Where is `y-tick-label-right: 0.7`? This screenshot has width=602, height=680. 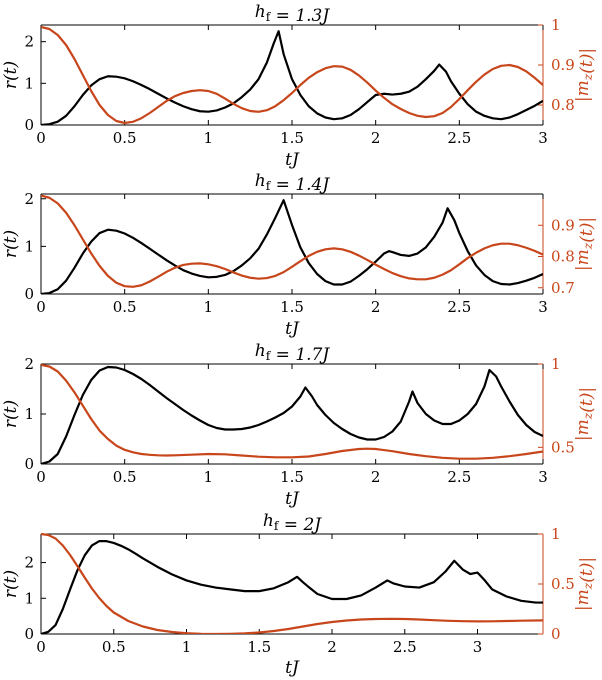
y-tick-label-right: 0.7 is located at coordinates (563, 288).